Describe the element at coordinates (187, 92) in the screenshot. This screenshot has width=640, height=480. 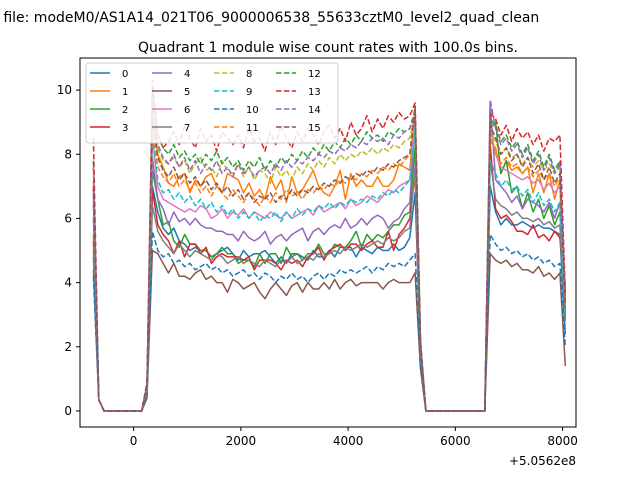
I see `legend-label-5: 5` at that location.